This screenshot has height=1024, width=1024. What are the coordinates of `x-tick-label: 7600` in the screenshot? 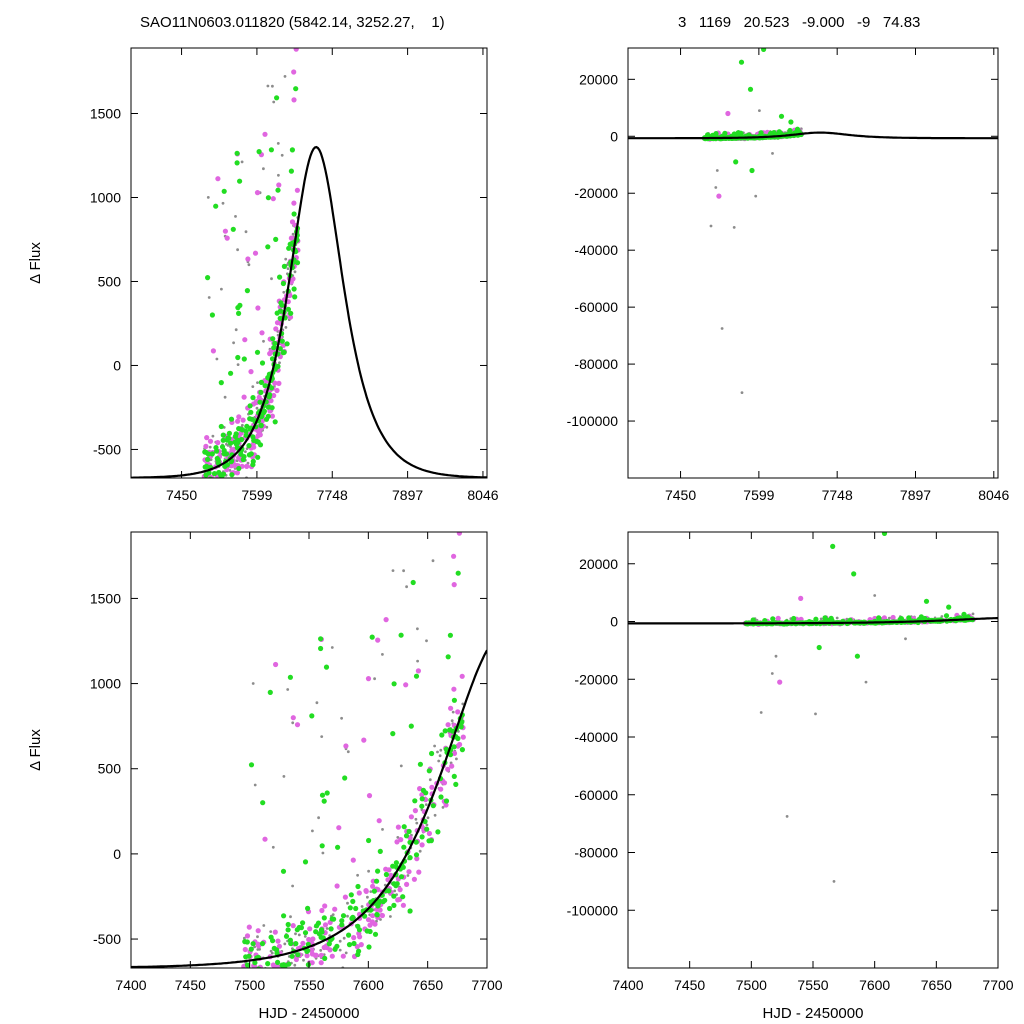 It's located at (874, 985).